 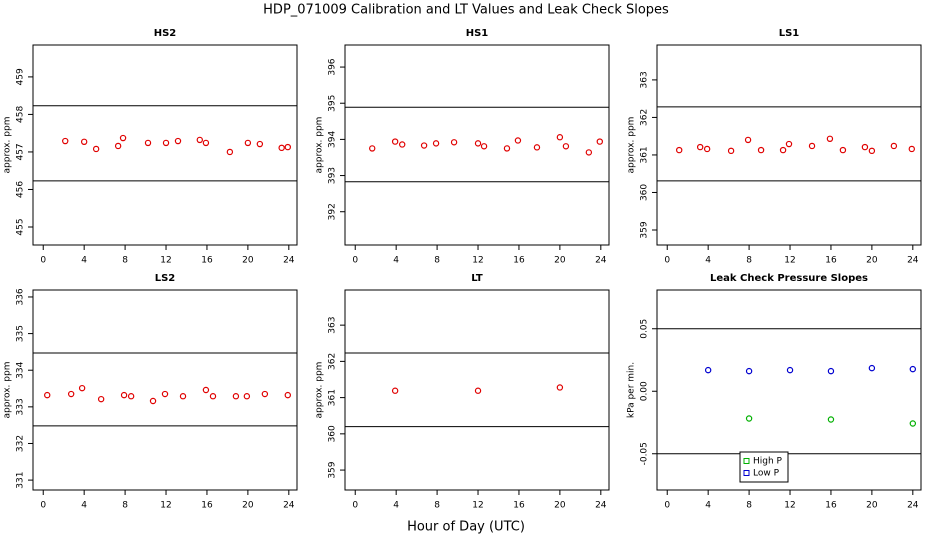 I want to click on panel-title: LS1, so click(x=789, y=33).